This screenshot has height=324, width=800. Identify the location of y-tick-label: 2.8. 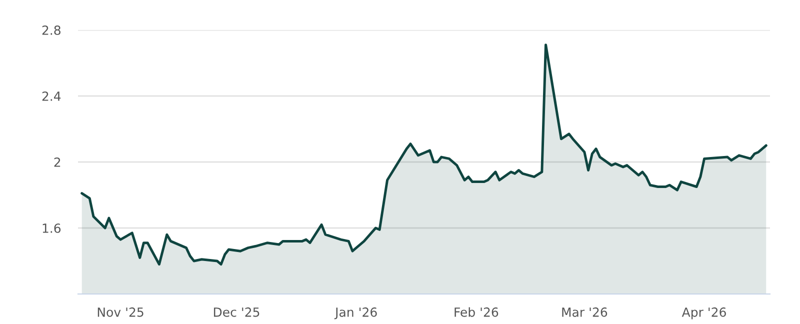
(51, 30).